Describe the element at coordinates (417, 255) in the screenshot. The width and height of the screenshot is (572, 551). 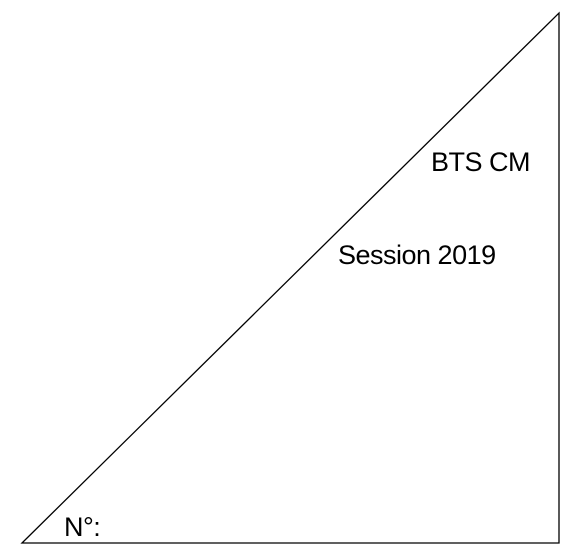
I see `session-label: Session 2019` at that location.